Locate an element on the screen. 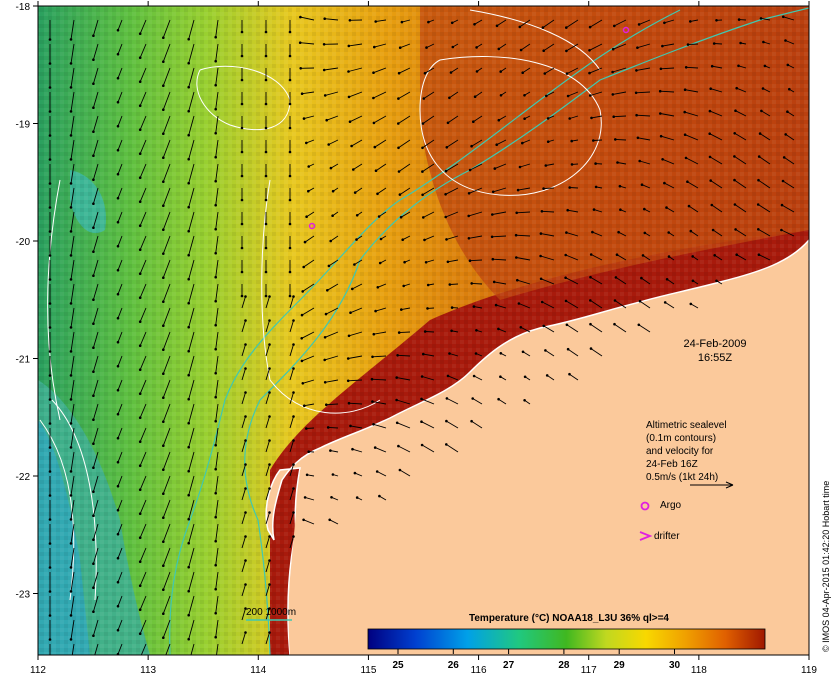  colorbar is located at coordinates (566, 639).